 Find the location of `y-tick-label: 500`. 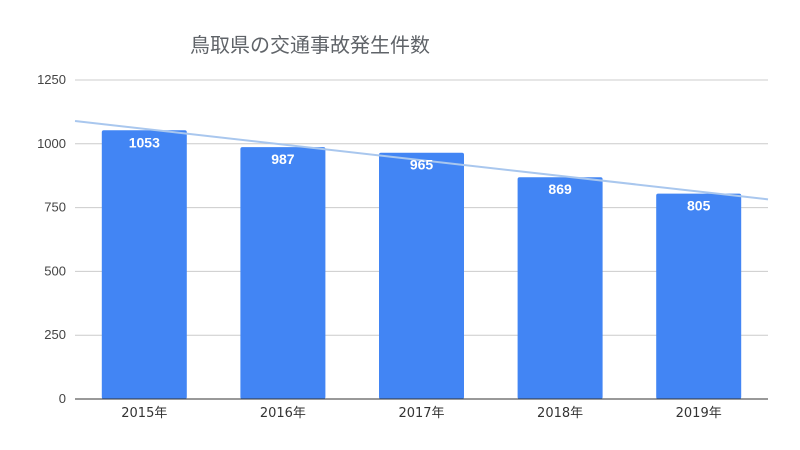

y-tick-label: 500 is located at coordinates (55, 270).